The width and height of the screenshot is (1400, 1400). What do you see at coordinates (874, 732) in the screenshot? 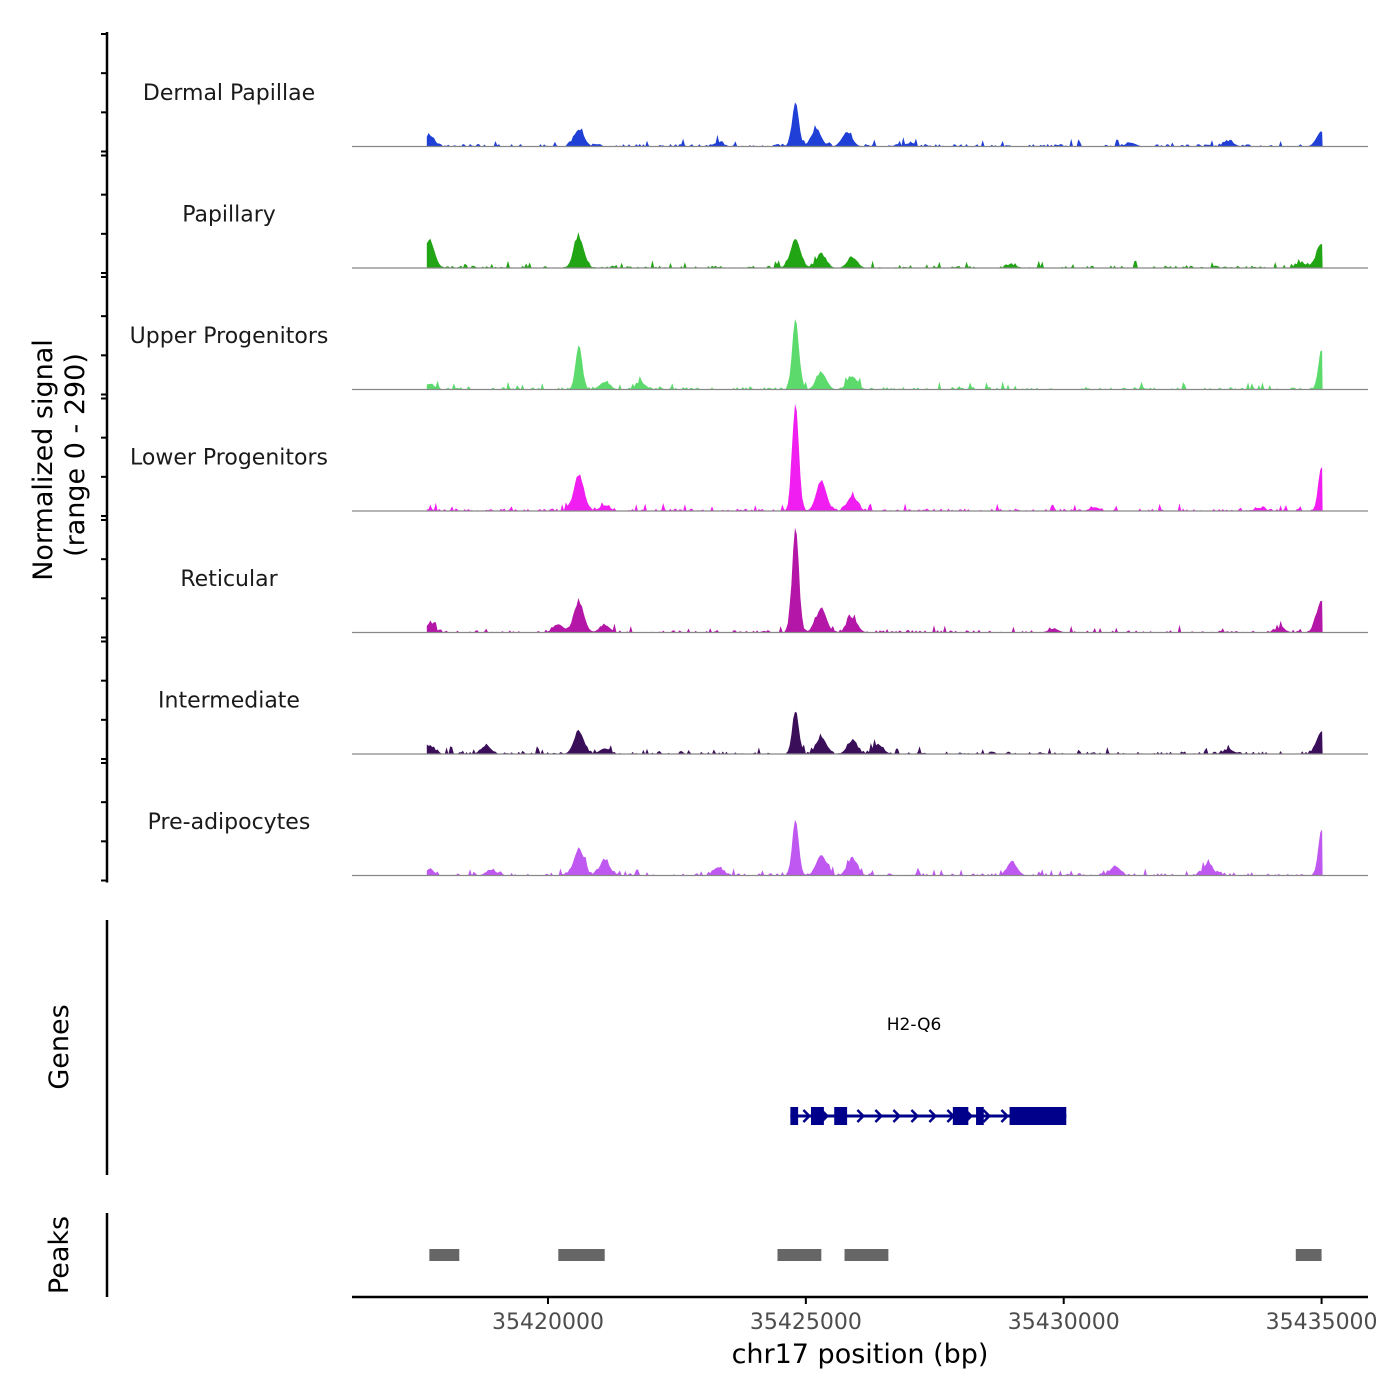
I see `signal-area` at bounding box center [874, 732].